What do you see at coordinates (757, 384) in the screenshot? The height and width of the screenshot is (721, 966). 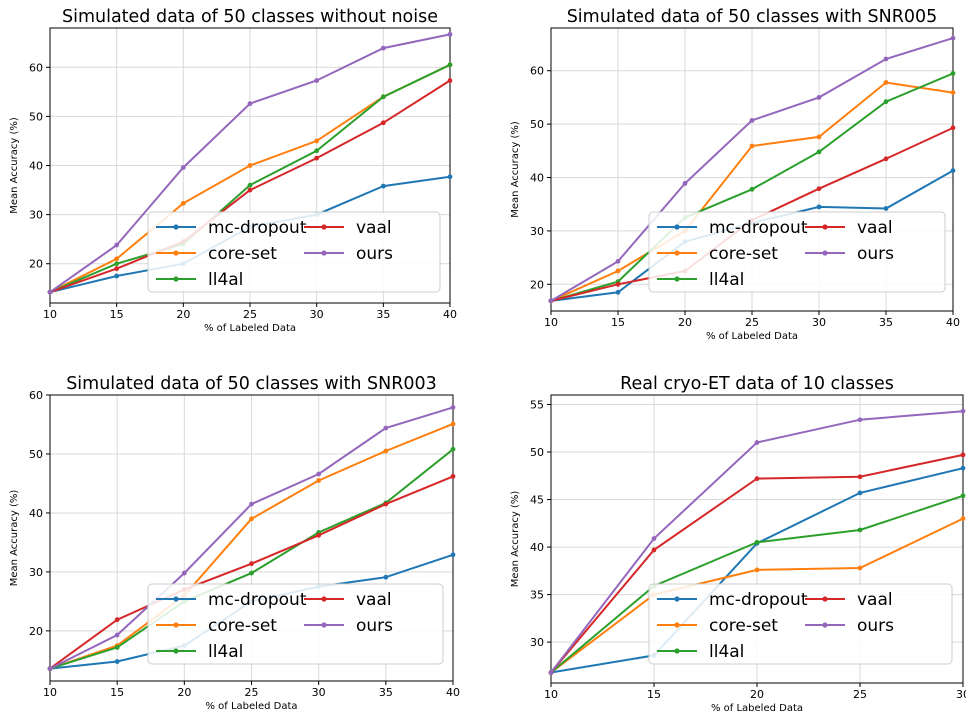 I see `chart-title: Real cryo-ET data of 10 classes` at bounding box center [757, 384].